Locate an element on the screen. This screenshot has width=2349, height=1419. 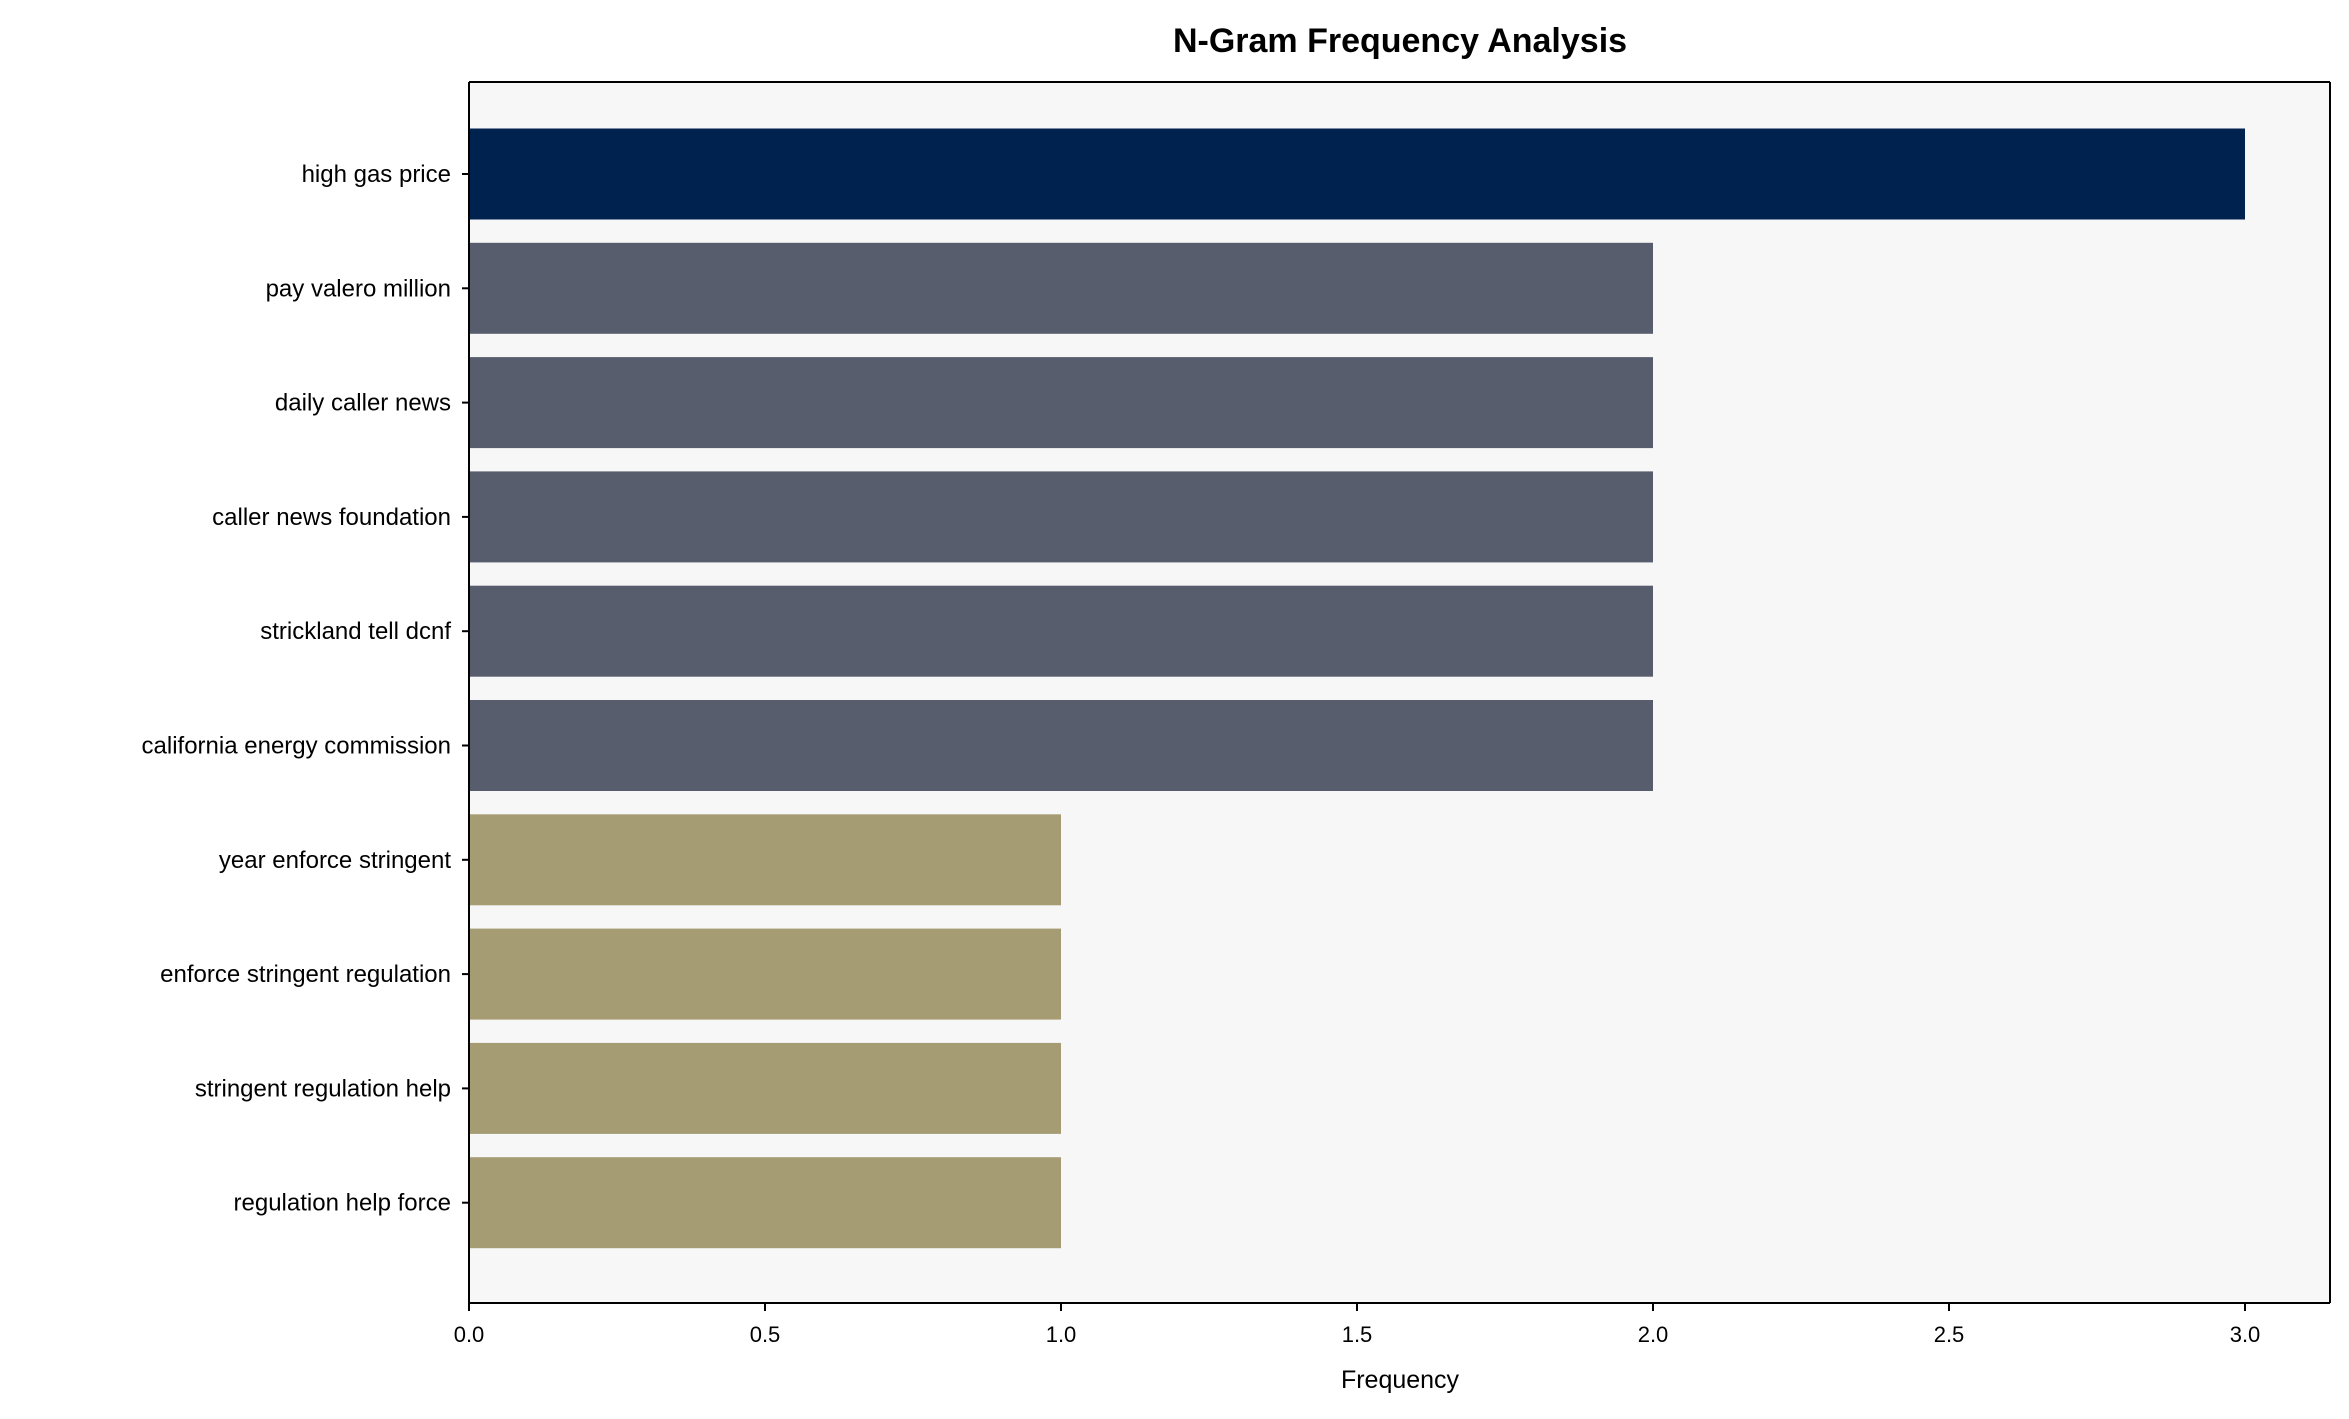
y-tick-label: strickland tell dcnf is located at coordinates (355, 631).